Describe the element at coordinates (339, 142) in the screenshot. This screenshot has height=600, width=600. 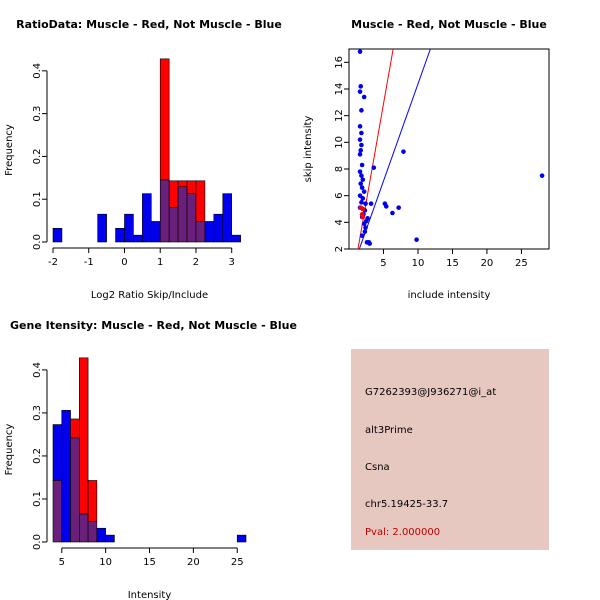
I see `scatter-y-tick-label: 10` at that location.